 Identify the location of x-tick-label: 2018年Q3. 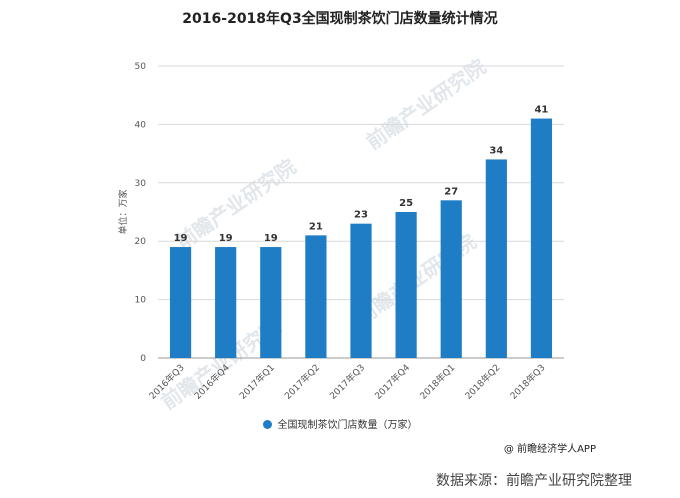
(527, 382).